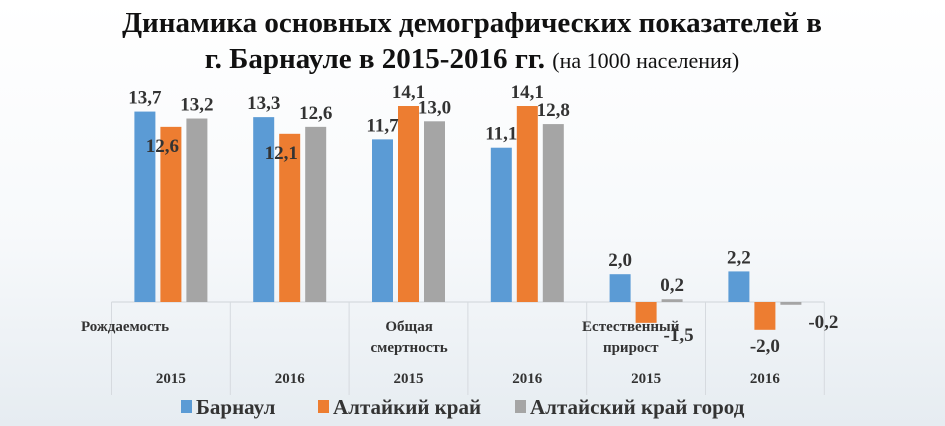 The height and width of the screenshot is (426, 945). I want to click on legend: Барнаул Алтайкий край Алтайский край город, so click(463, 407).